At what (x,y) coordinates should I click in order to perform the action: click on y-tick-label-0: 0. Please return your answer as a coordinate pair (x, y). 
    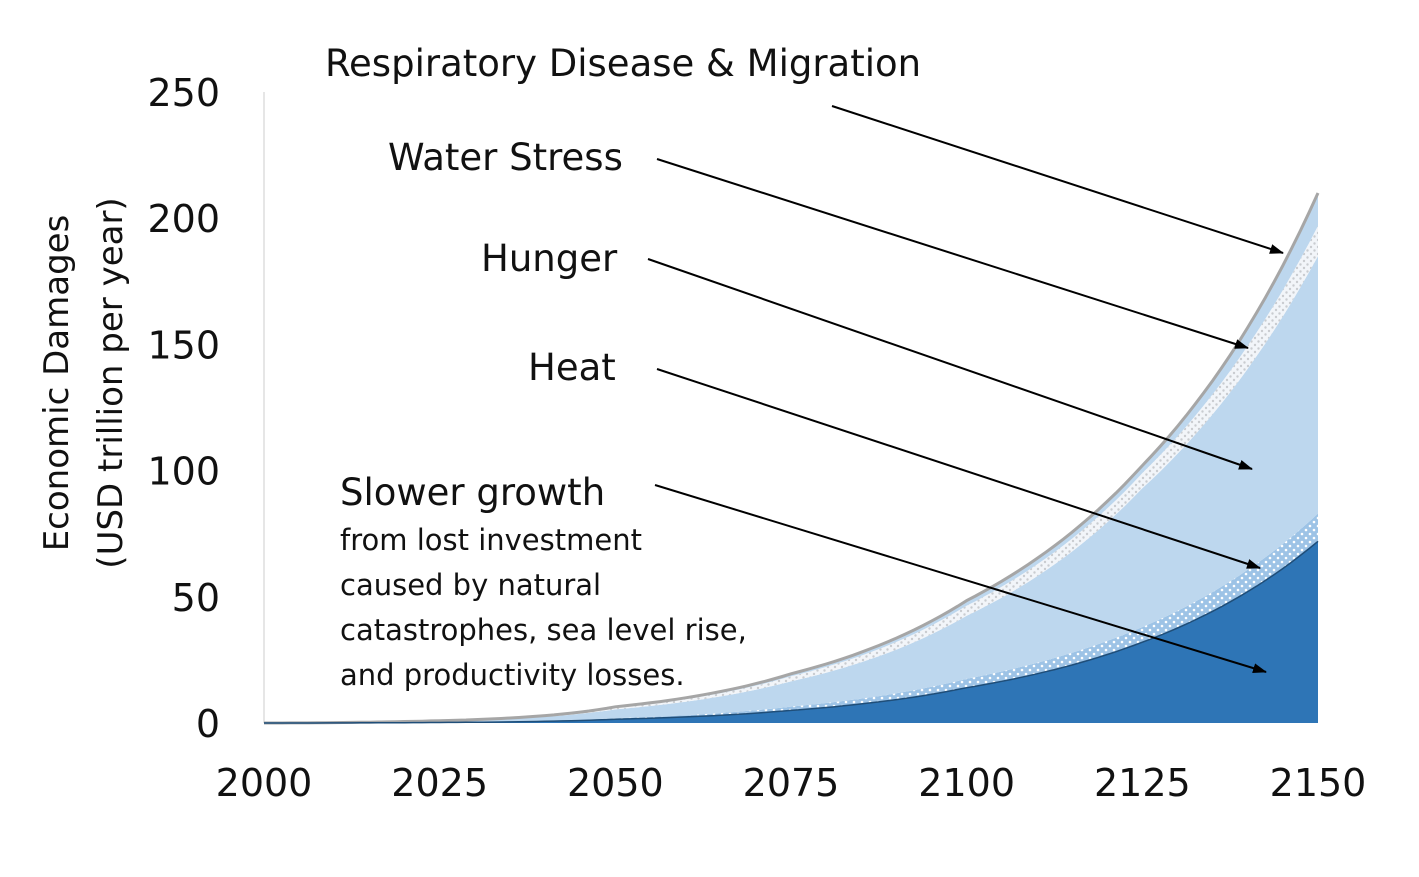
    Looking at the image, I should click on (208, 724).